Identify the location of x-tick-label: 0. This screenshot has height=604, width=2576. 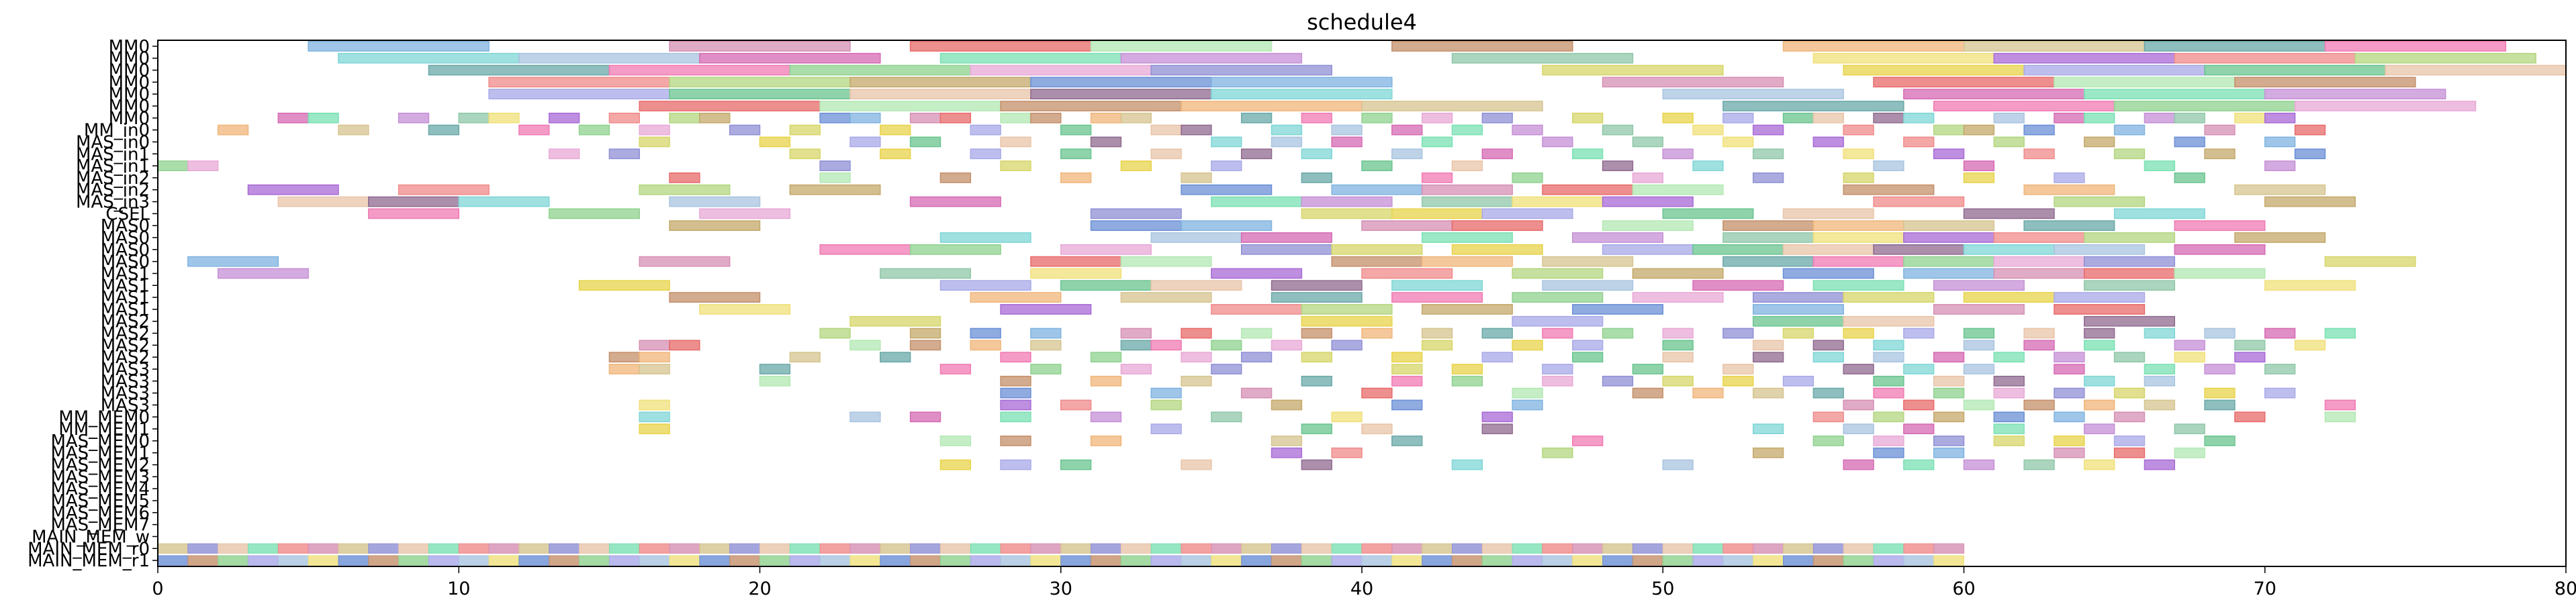
(157, 588).